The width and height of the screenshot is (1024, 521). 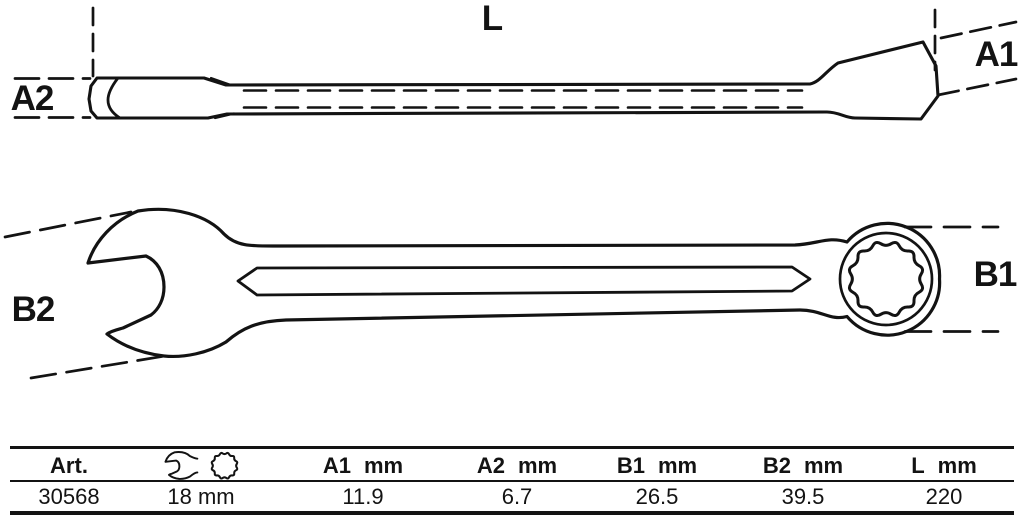 I want to click on cell-art-number: 30568, so click(x=69, y=496).